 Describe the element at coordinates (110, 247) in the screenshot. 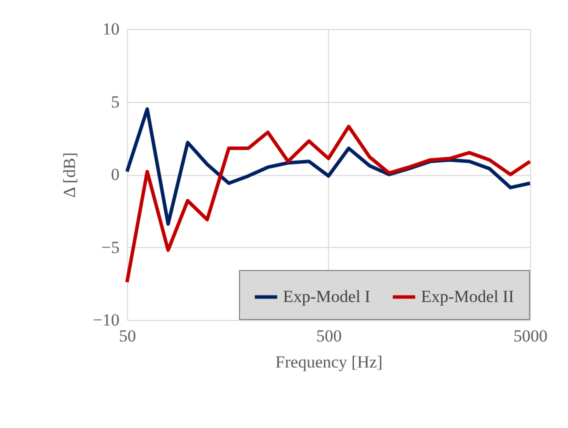

I see `y-tick-label: −5` at that location.